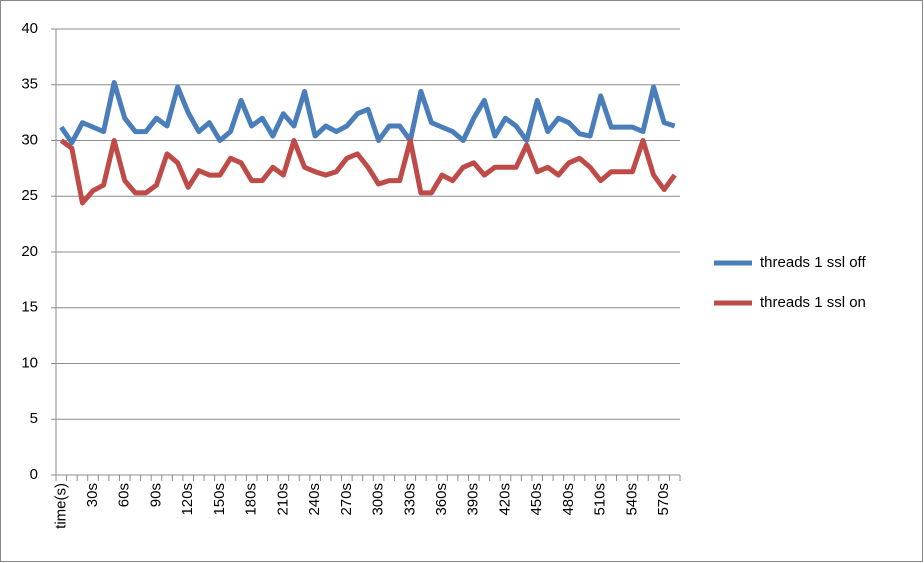  I want to click on x-tick-label: 180s, so click(251, 499).